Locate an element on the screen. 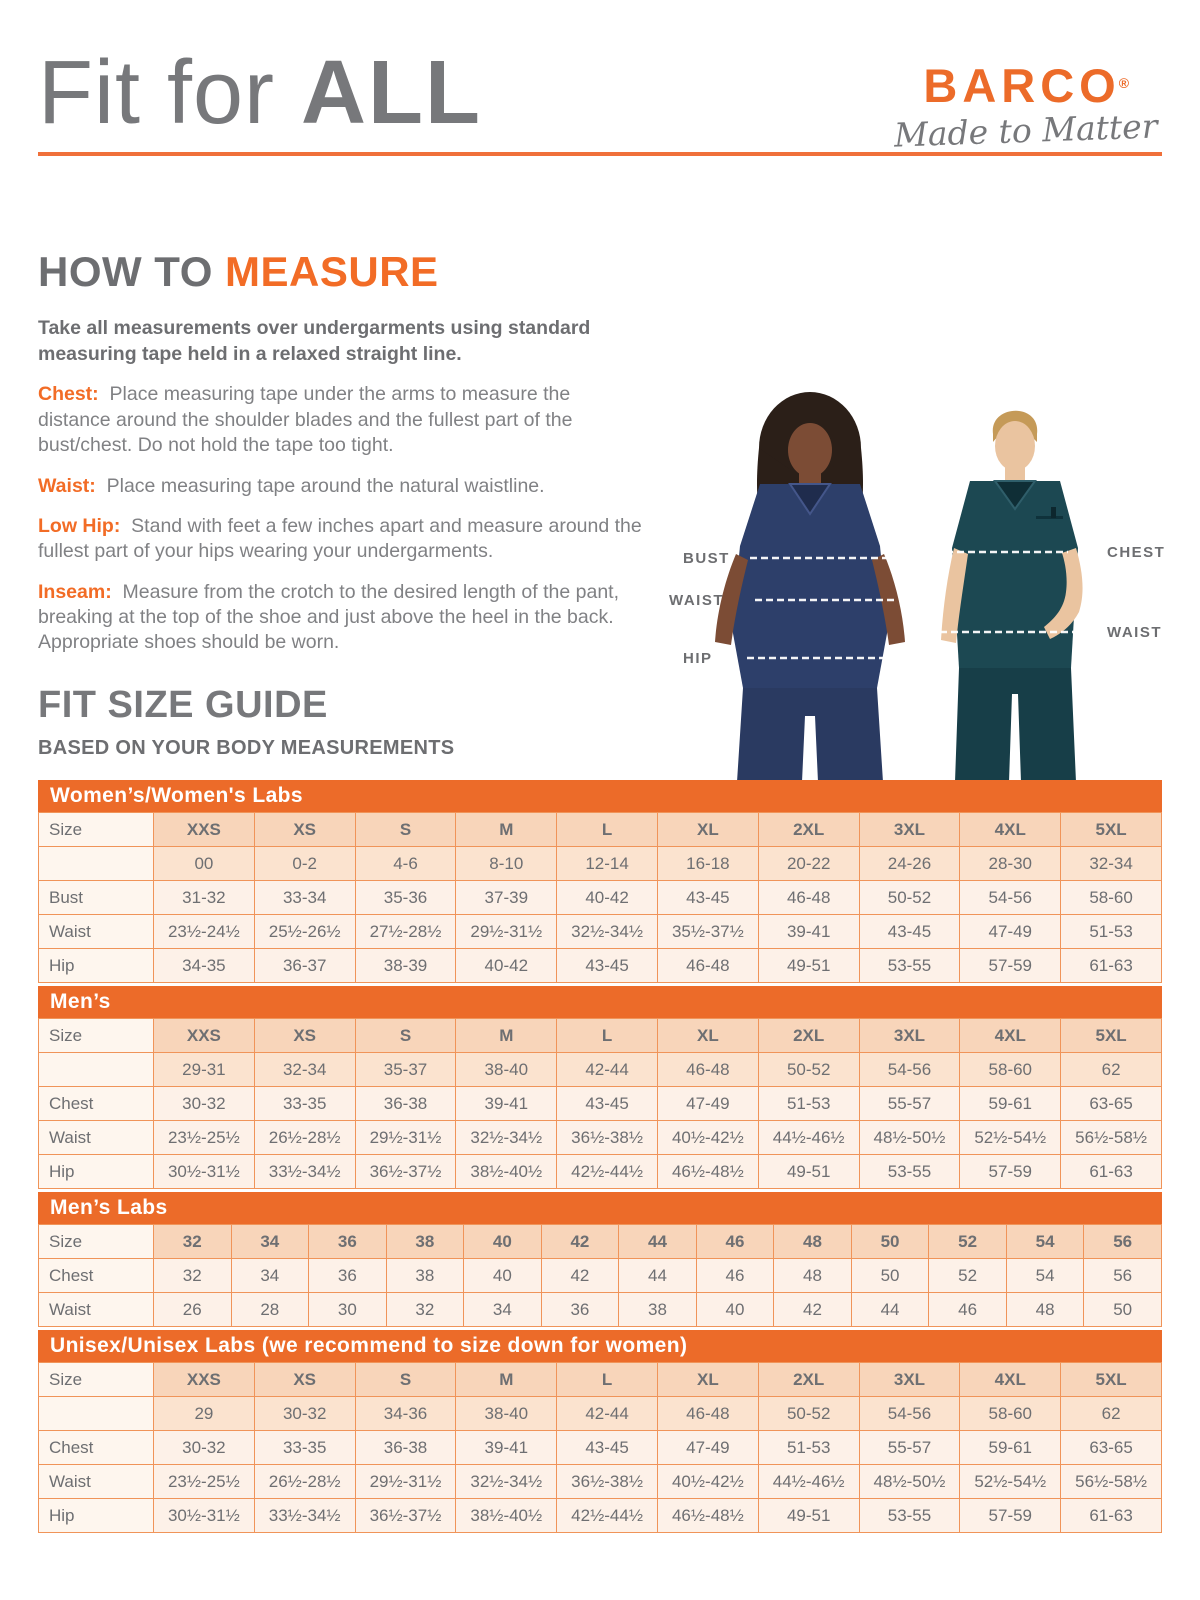  size-value-cell: M is located at coordinates (506, 1379).